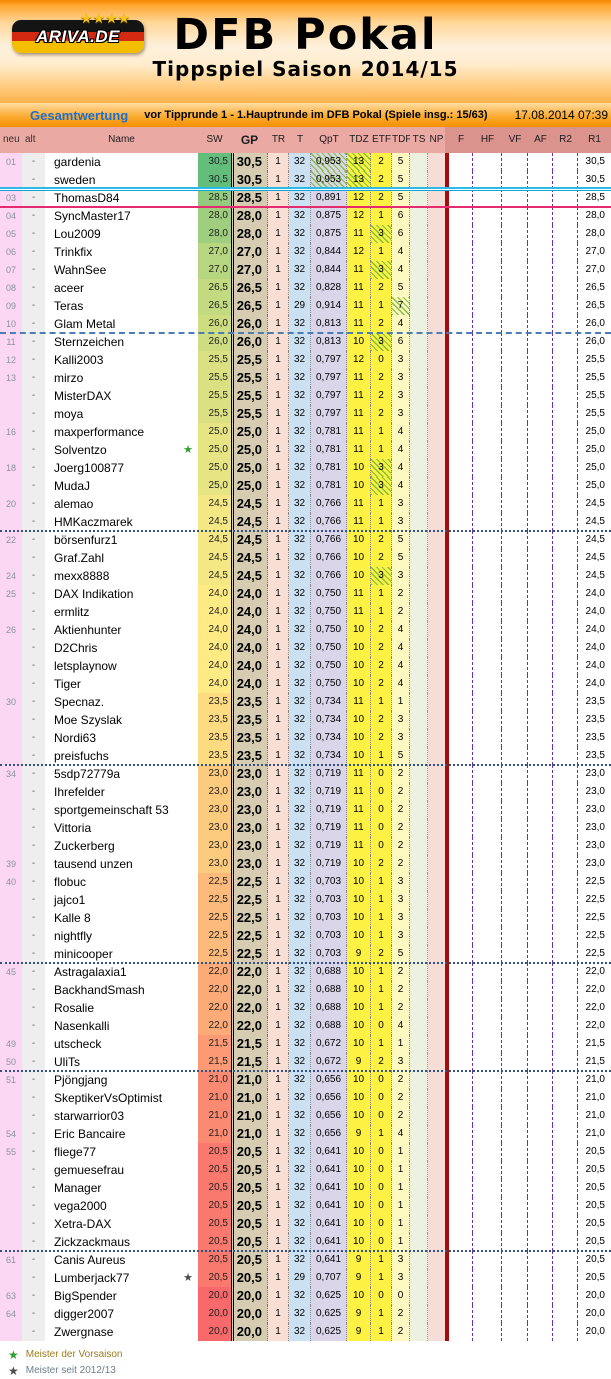 This screenshot has width=611, height=1379. What do you see at coordinates (74, 1354) in the screenshot?
I see `legend-label: Meister der Vorsaison` at bounding box center [74, 1354].